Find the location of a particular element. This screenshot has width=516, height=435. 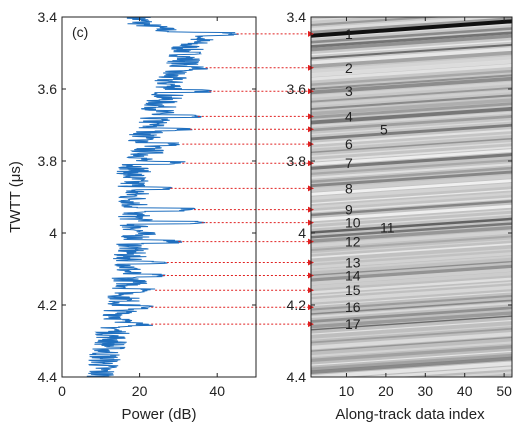

y-tick-label: 4.2 is located at coordinates (48, 305).